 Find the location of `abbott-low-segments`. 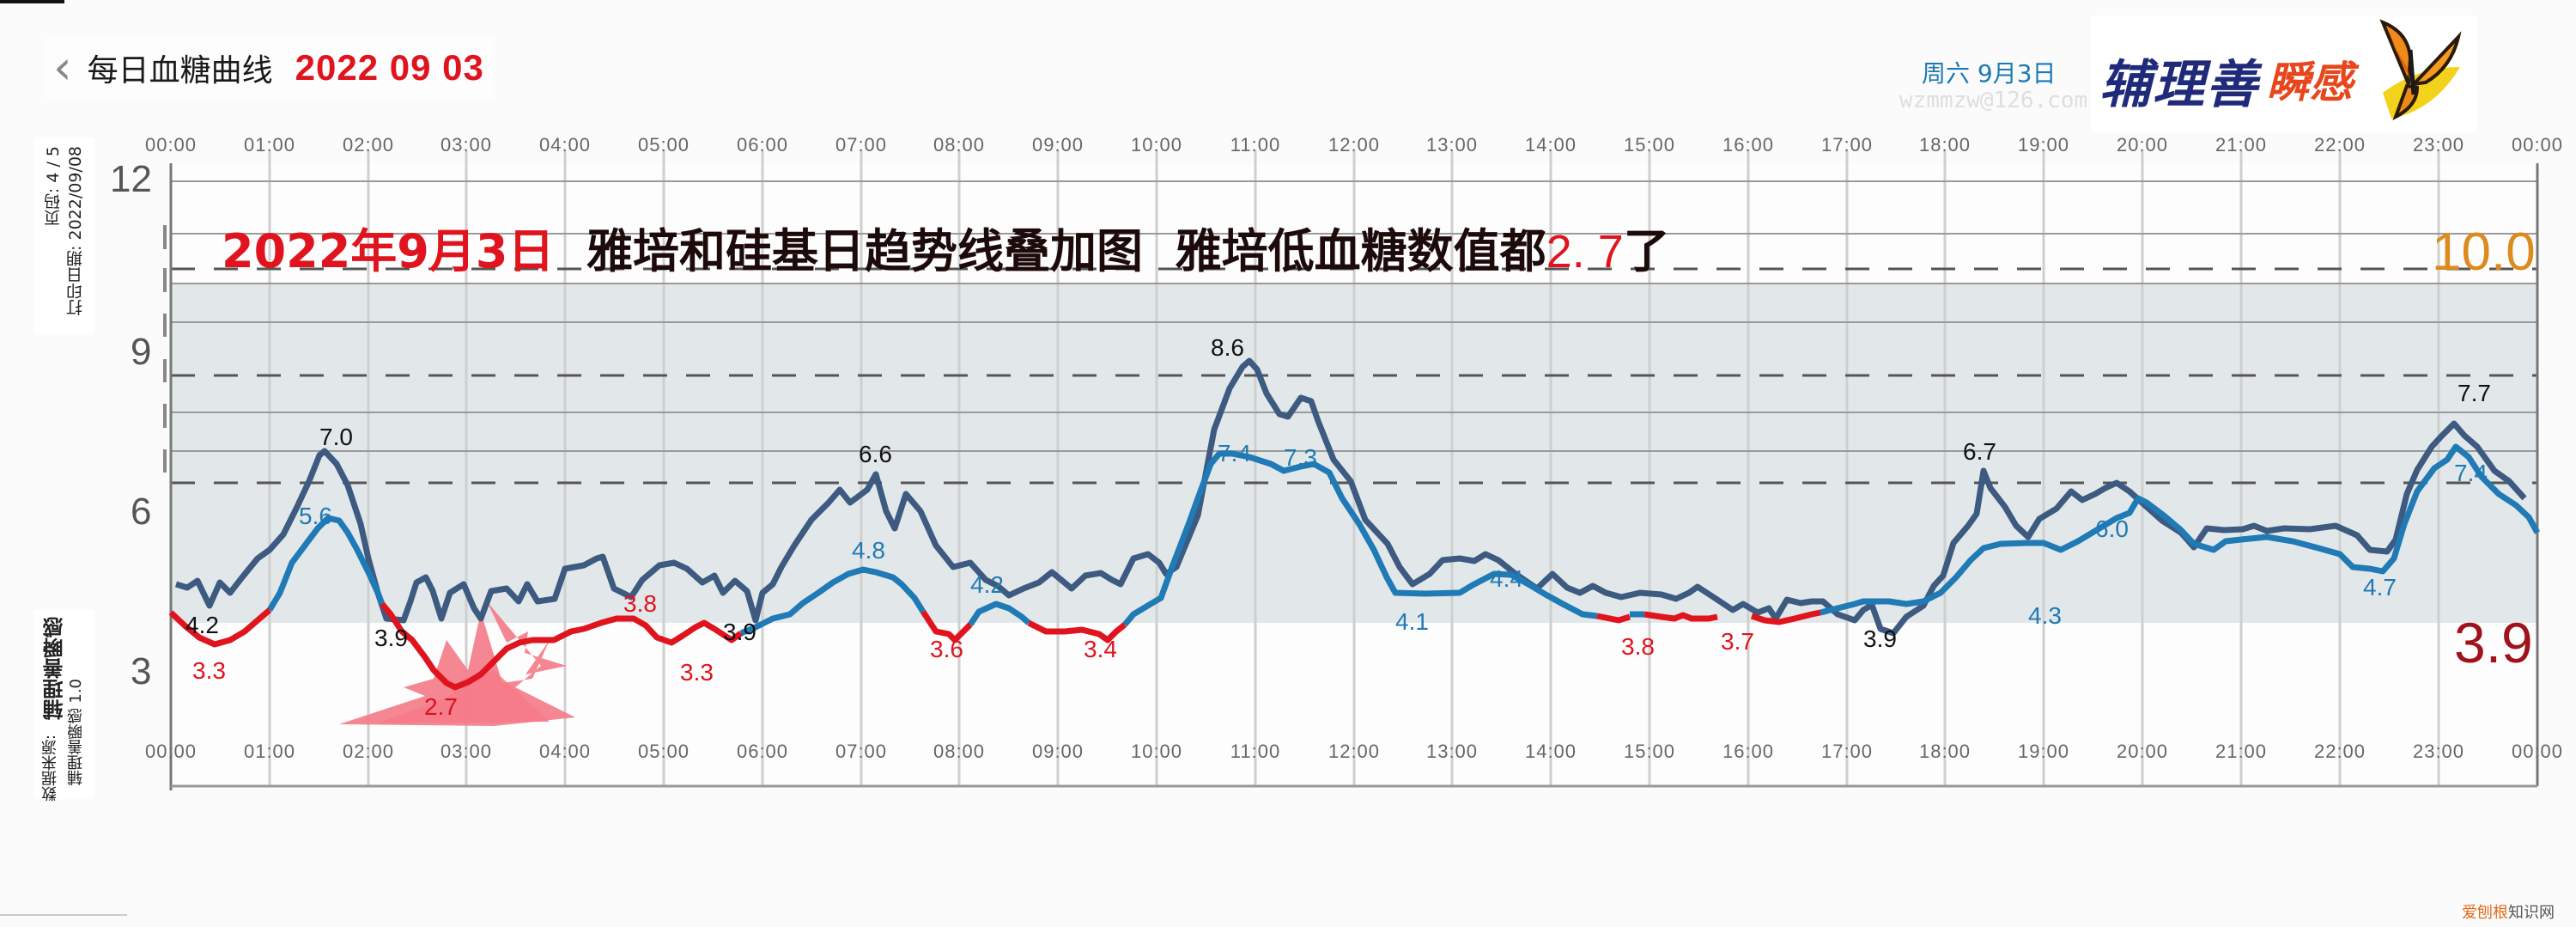

abbott-low-segments is located at coordinates (995, 646).